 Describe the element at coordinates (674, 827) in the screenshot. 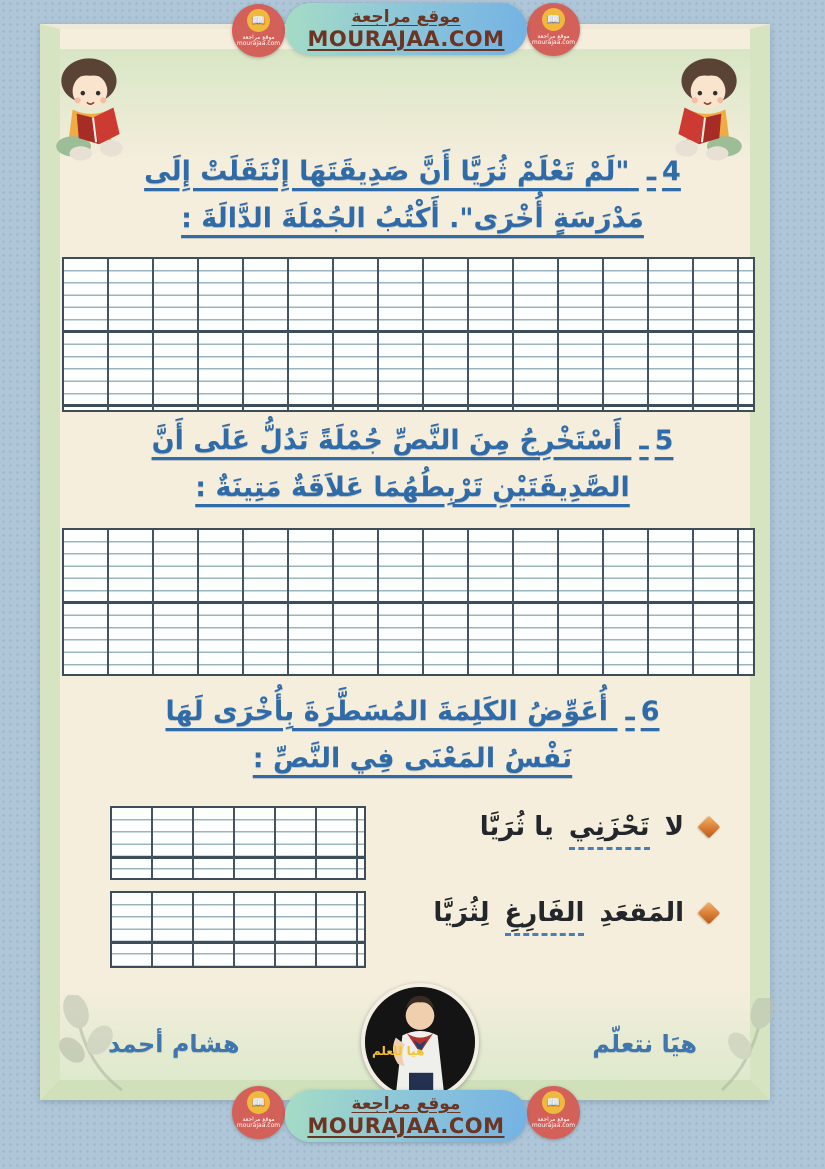

I see `item-1-pre: لا` at that location.